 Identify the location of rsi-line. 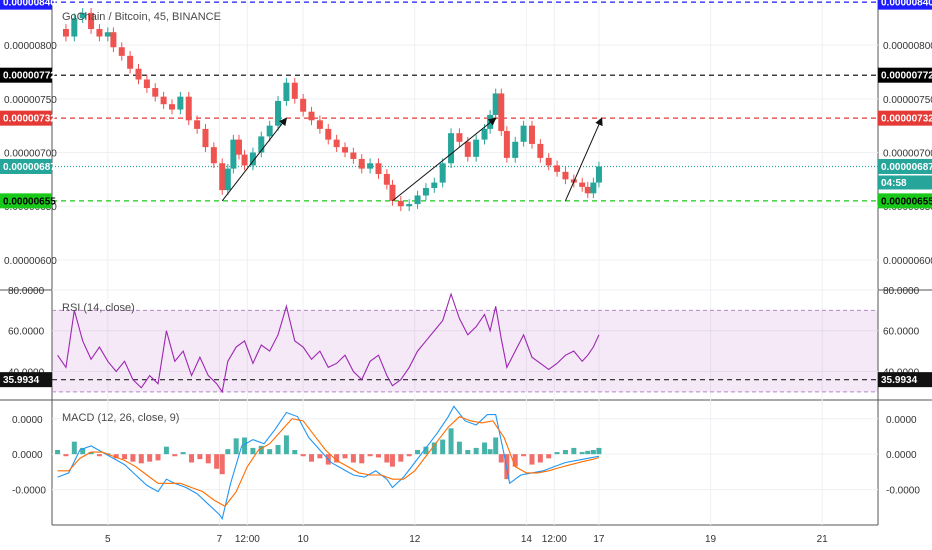
(328, 343).